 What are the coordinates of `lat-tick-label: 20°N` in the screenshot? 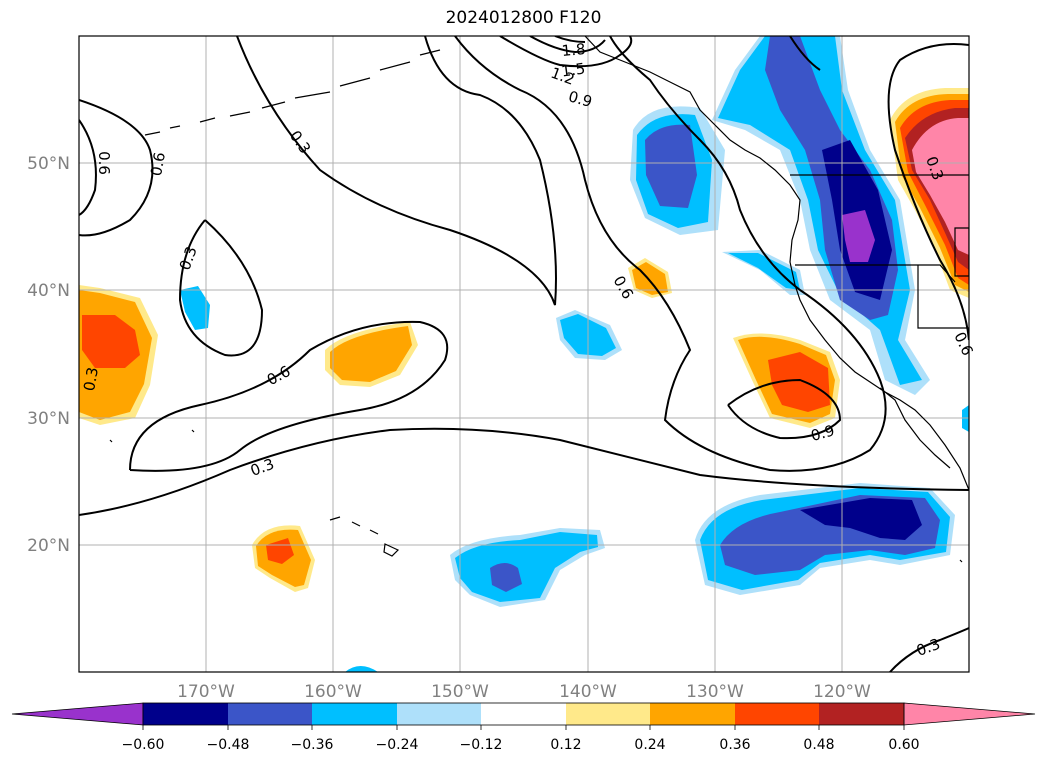 It's located at (48, 546).